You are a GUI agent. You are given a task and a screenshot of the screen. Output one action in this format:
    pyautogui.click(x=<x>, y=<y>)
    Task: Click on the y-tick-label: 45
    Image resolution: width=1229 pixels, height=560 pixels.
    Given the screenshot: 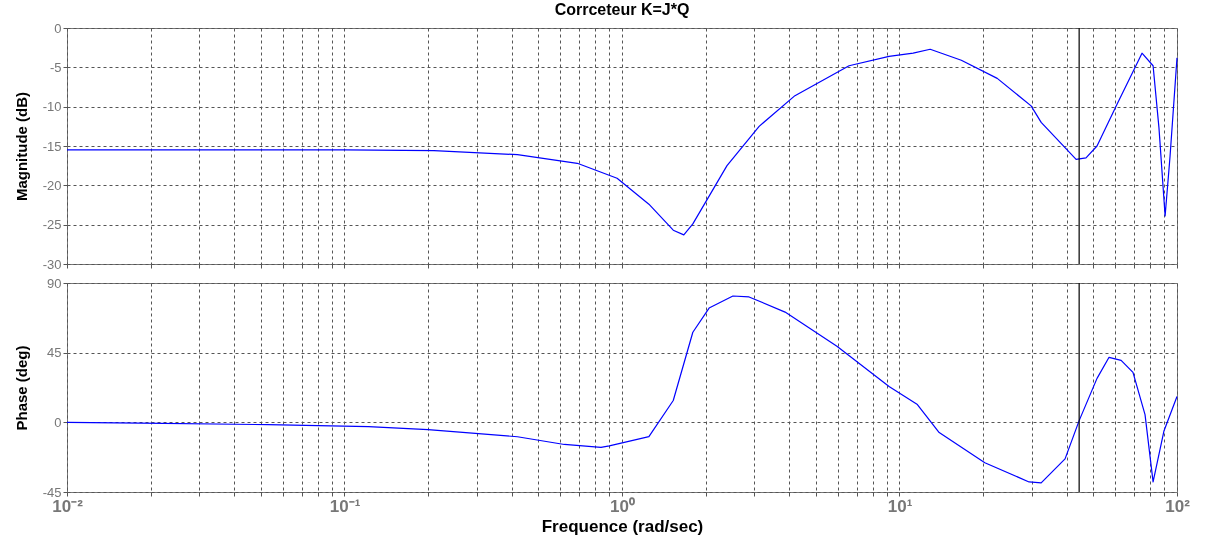 What is the action you would take?
    pyautogui.click(x=54, y=353)
    